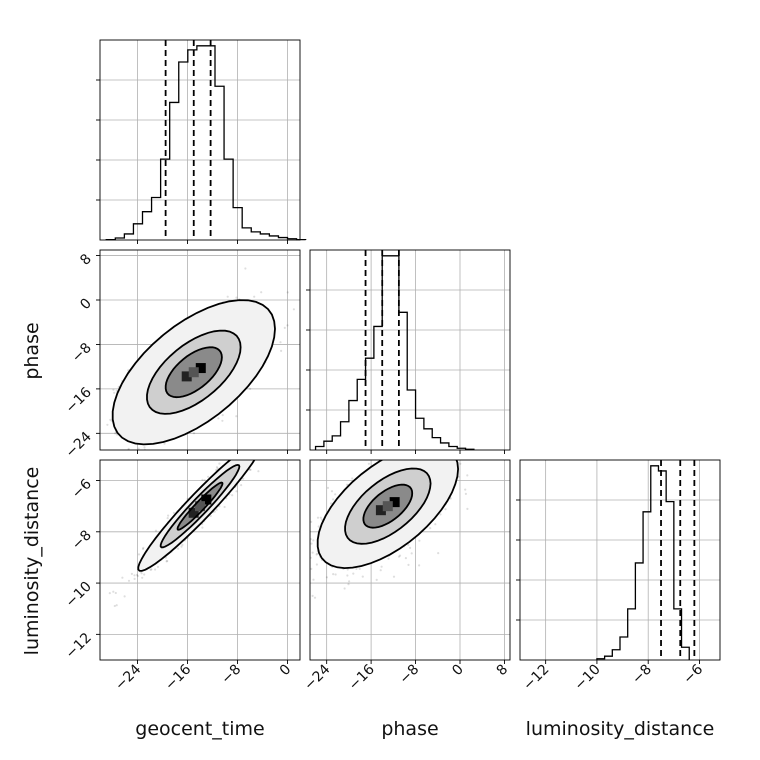  What do you see at coordinates (409, 729) in the screenshot?
I see `x-axis-label-phase: phase` at bounding box center [409, 729].